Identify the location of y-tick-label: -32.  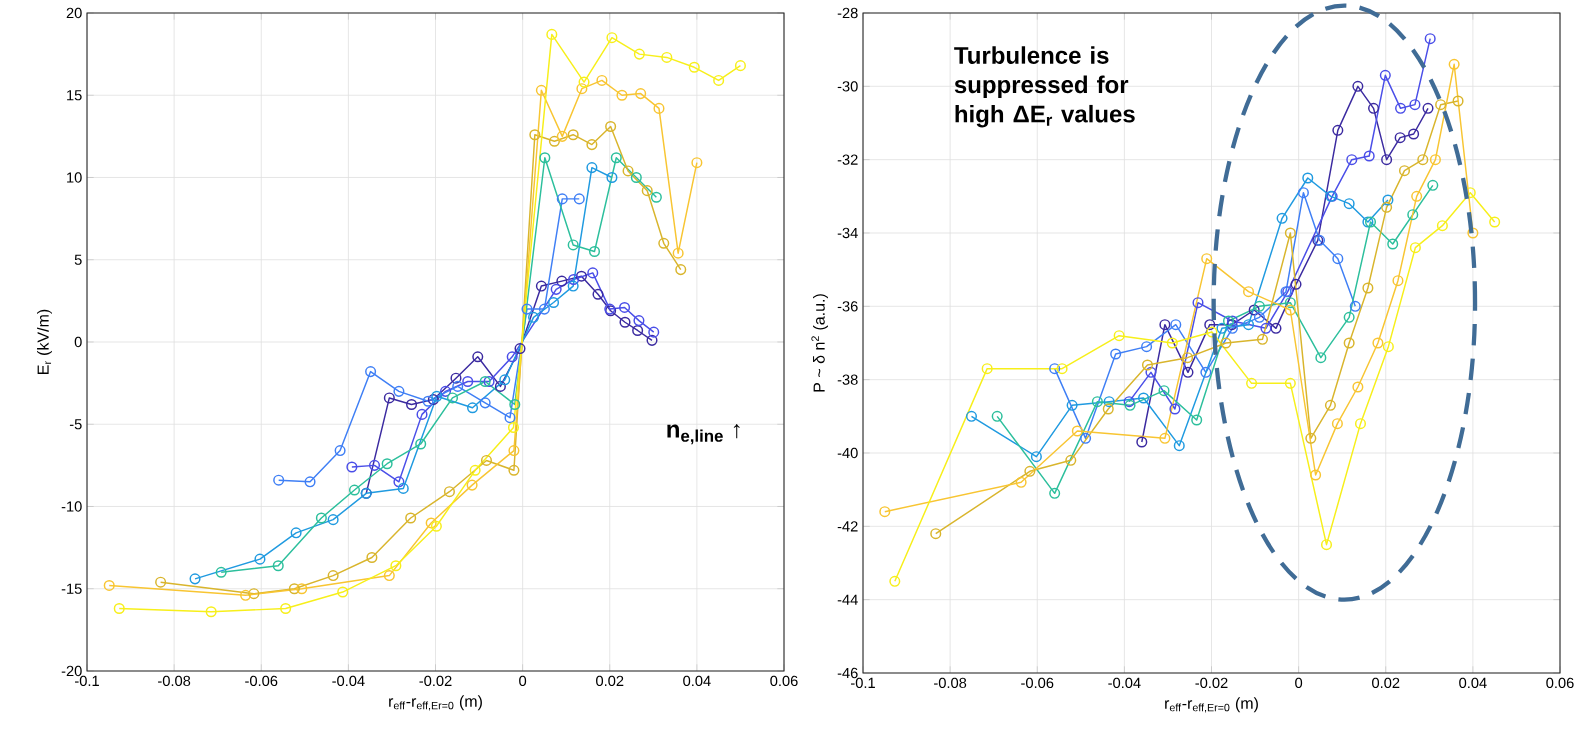
(847, 159).